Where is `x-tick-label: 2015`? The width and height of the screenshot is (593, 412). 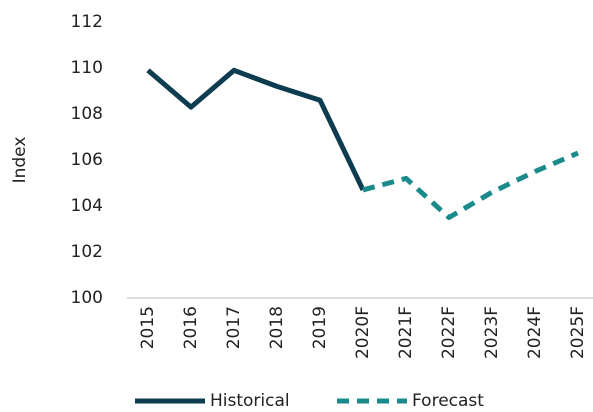
x-tick-label: 2015 is located at coordinates (148, 327).